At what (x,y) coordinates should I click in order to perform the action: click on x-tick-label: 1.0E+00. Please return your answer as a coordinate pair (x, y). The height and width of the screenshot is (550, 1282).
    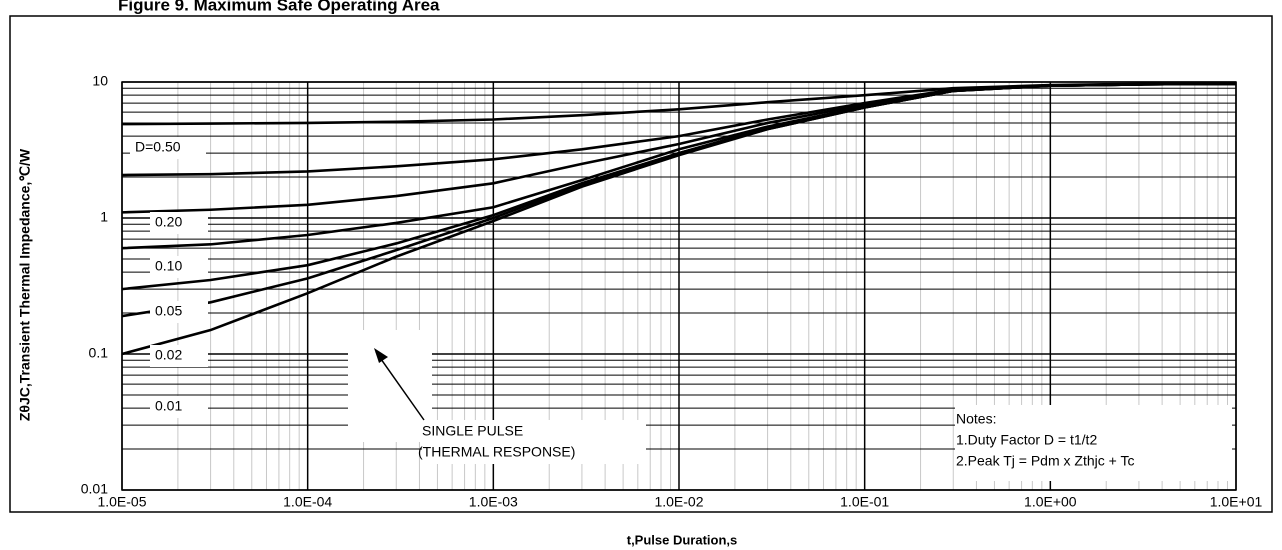
    Looking at the image, I should click on (1050, 502).